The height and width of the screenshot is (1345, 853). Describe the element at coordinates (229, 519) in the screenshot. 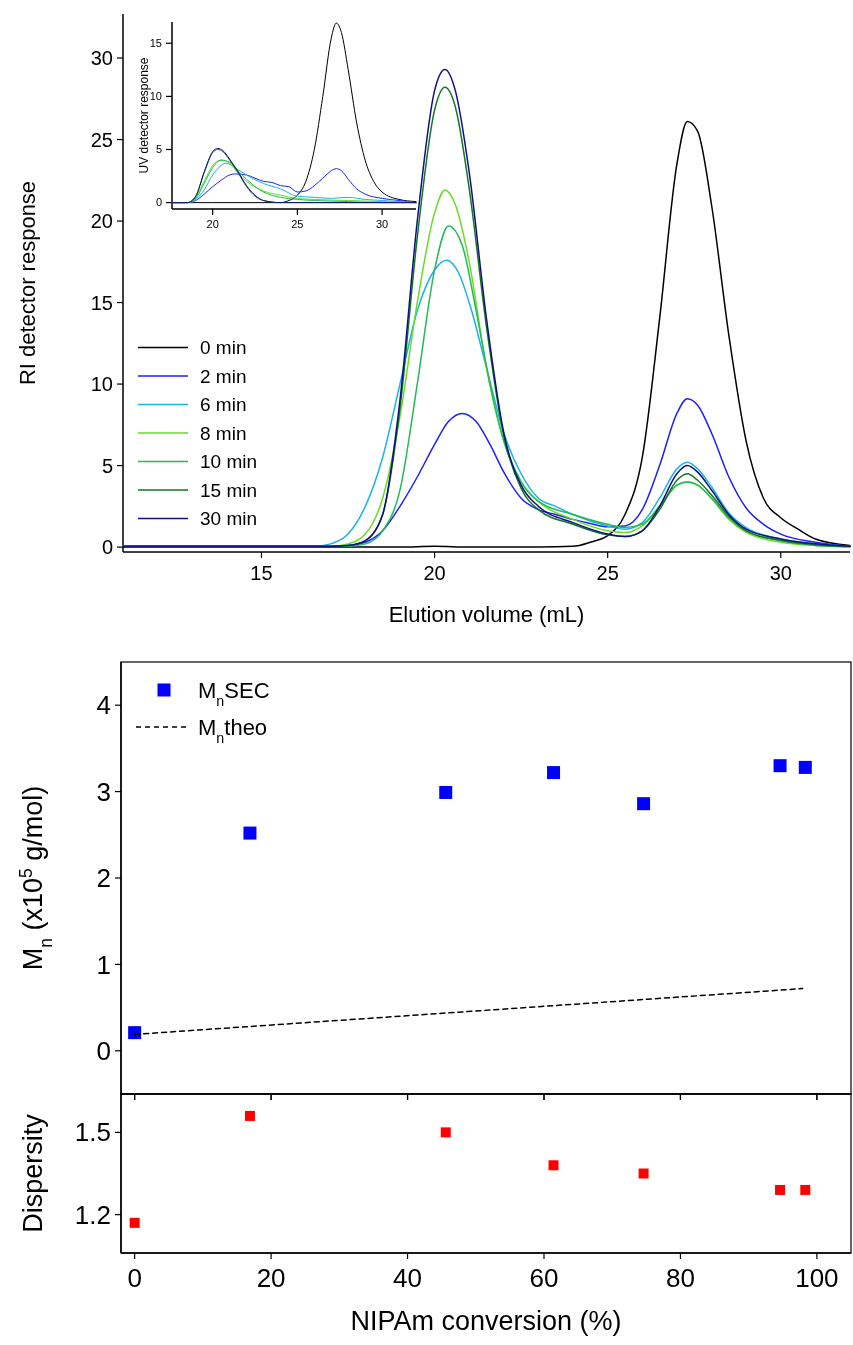

I see `legend-label: 30 min` at that location.